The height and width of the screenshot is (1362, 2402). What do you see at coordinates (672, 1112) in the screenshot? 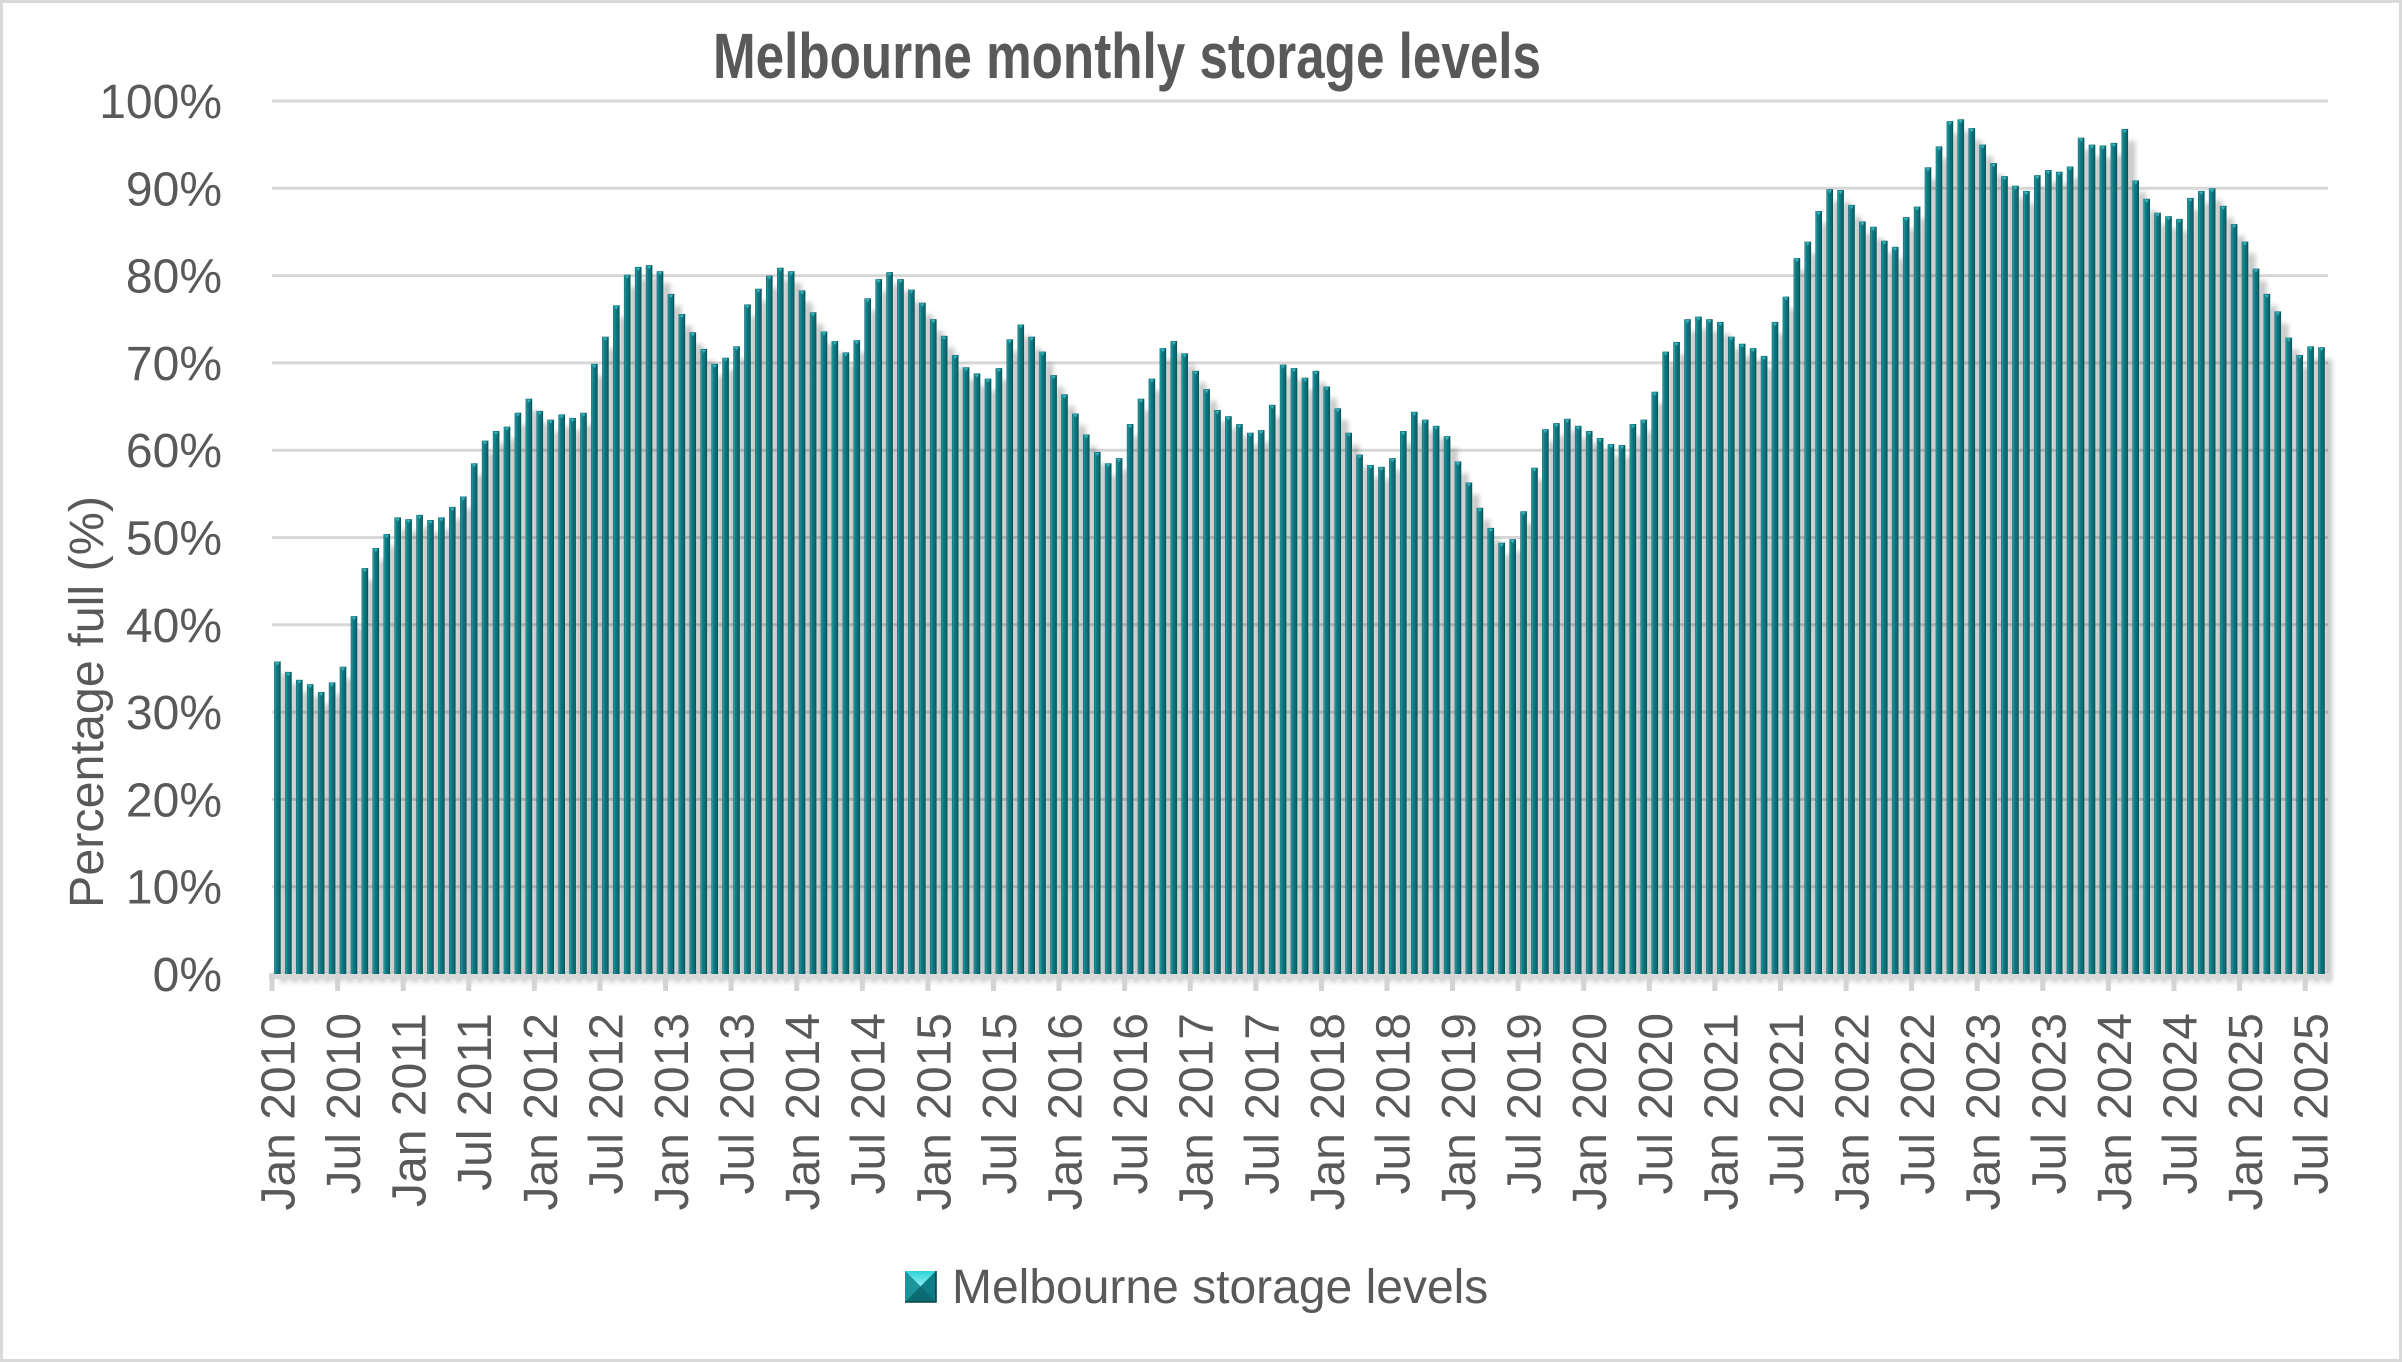
I see `svg-text: Jan 2013` at bounding box center [672, 1112].